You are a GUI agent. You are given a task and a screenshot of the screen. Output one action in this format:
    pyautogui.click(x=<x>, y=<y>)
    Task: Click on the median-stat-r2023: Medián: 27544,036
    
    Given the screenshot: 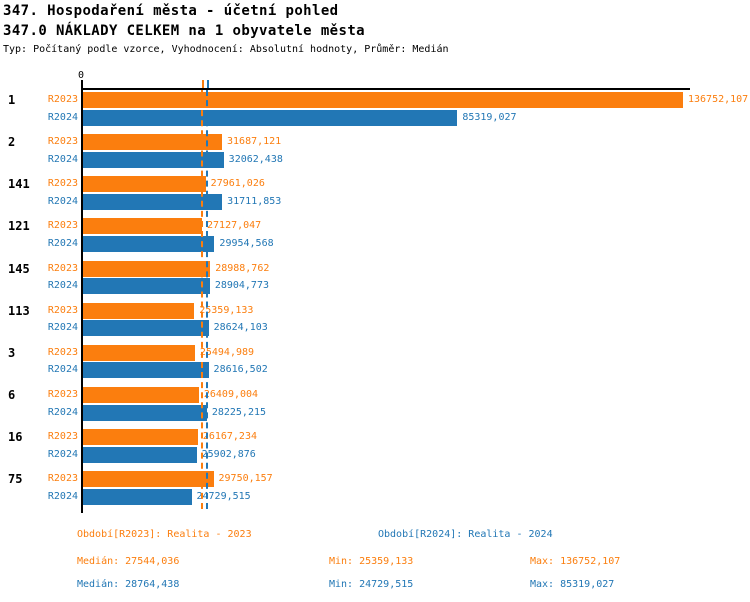 What is the action you would take?
    pyautogui.click(x=128, y=561)
    